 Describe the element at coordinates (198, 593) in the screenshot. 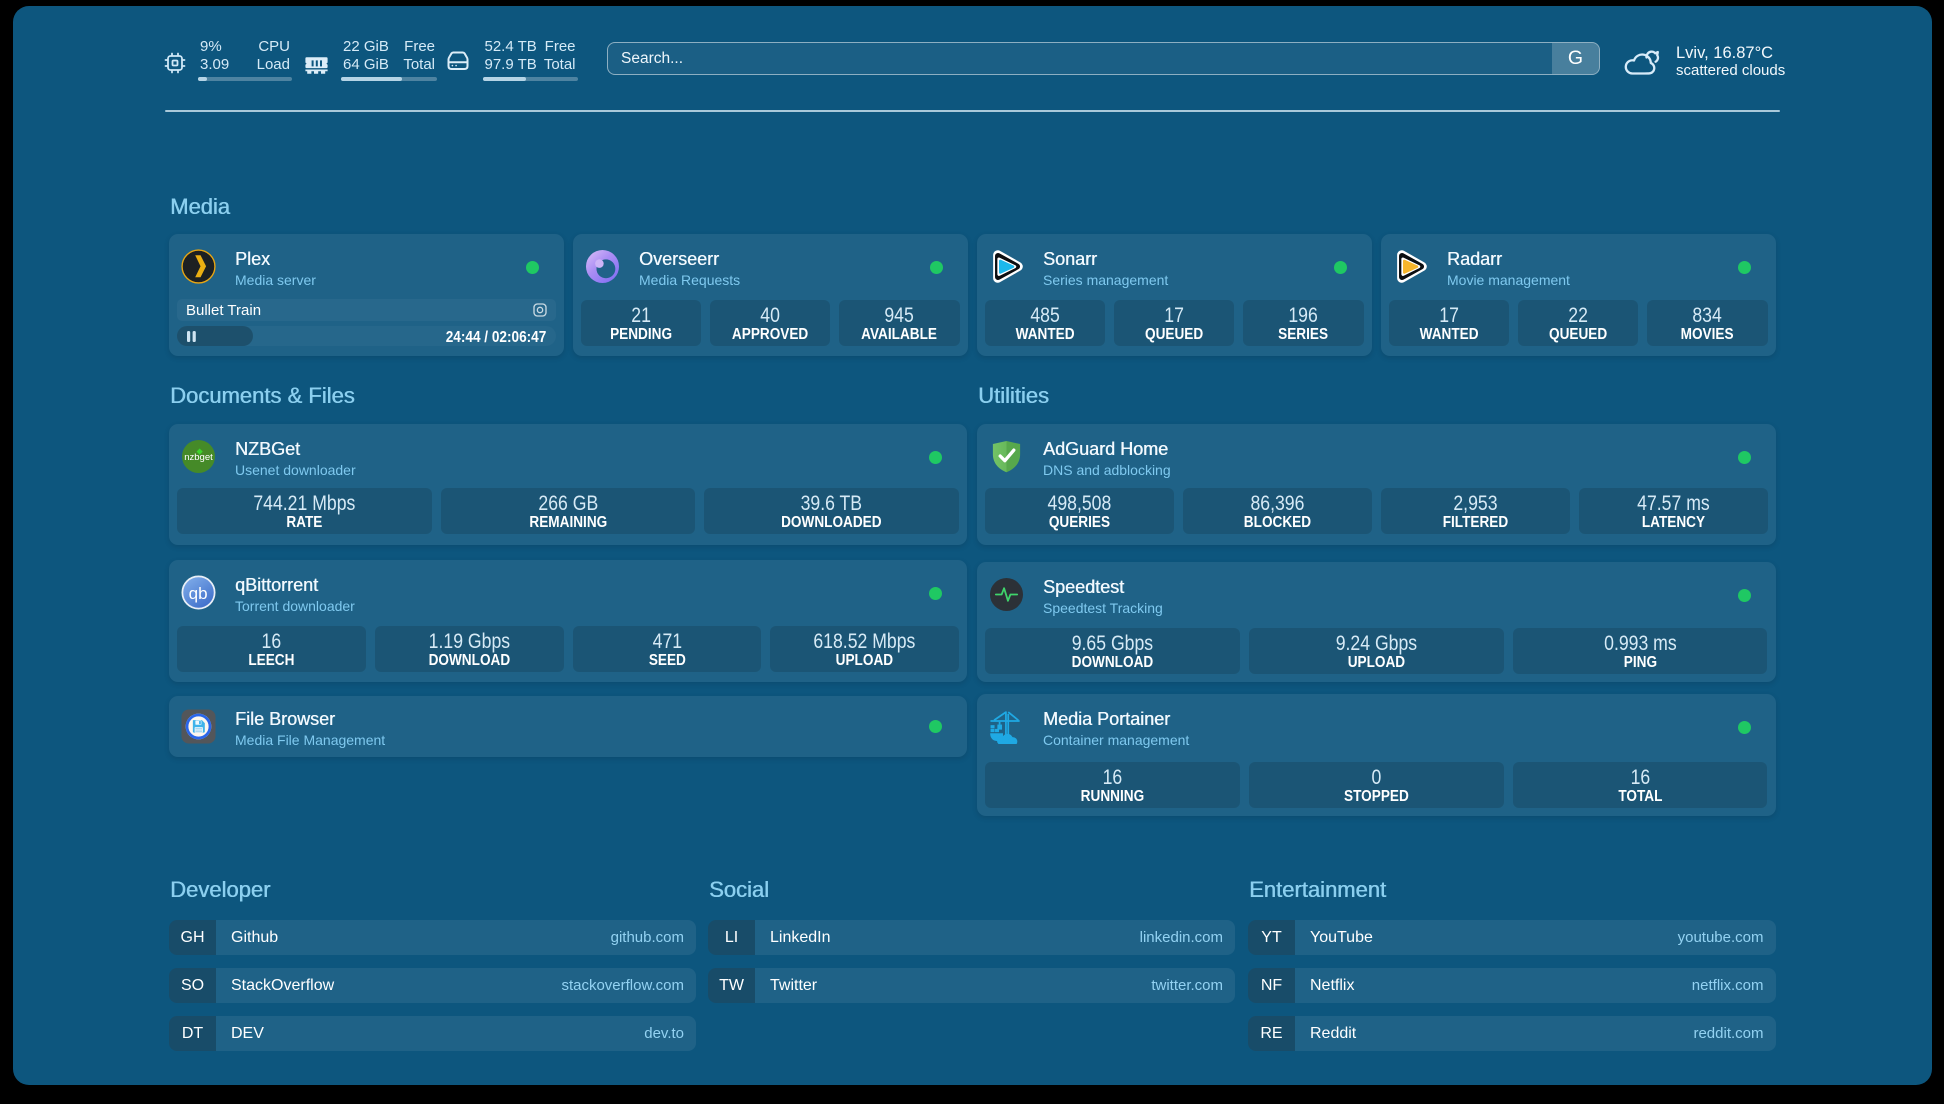

I see `svg-text: qb` at that location.